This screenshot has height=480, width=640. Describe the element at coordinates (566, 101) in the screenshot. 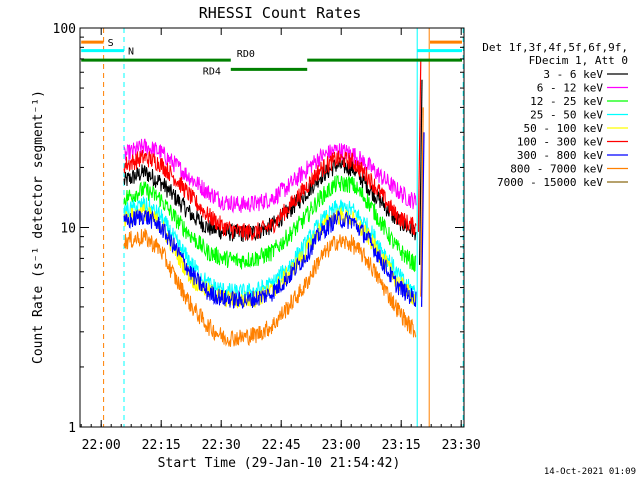

I see `legend-entry-label-2: 12 - 25 keV` at that location.